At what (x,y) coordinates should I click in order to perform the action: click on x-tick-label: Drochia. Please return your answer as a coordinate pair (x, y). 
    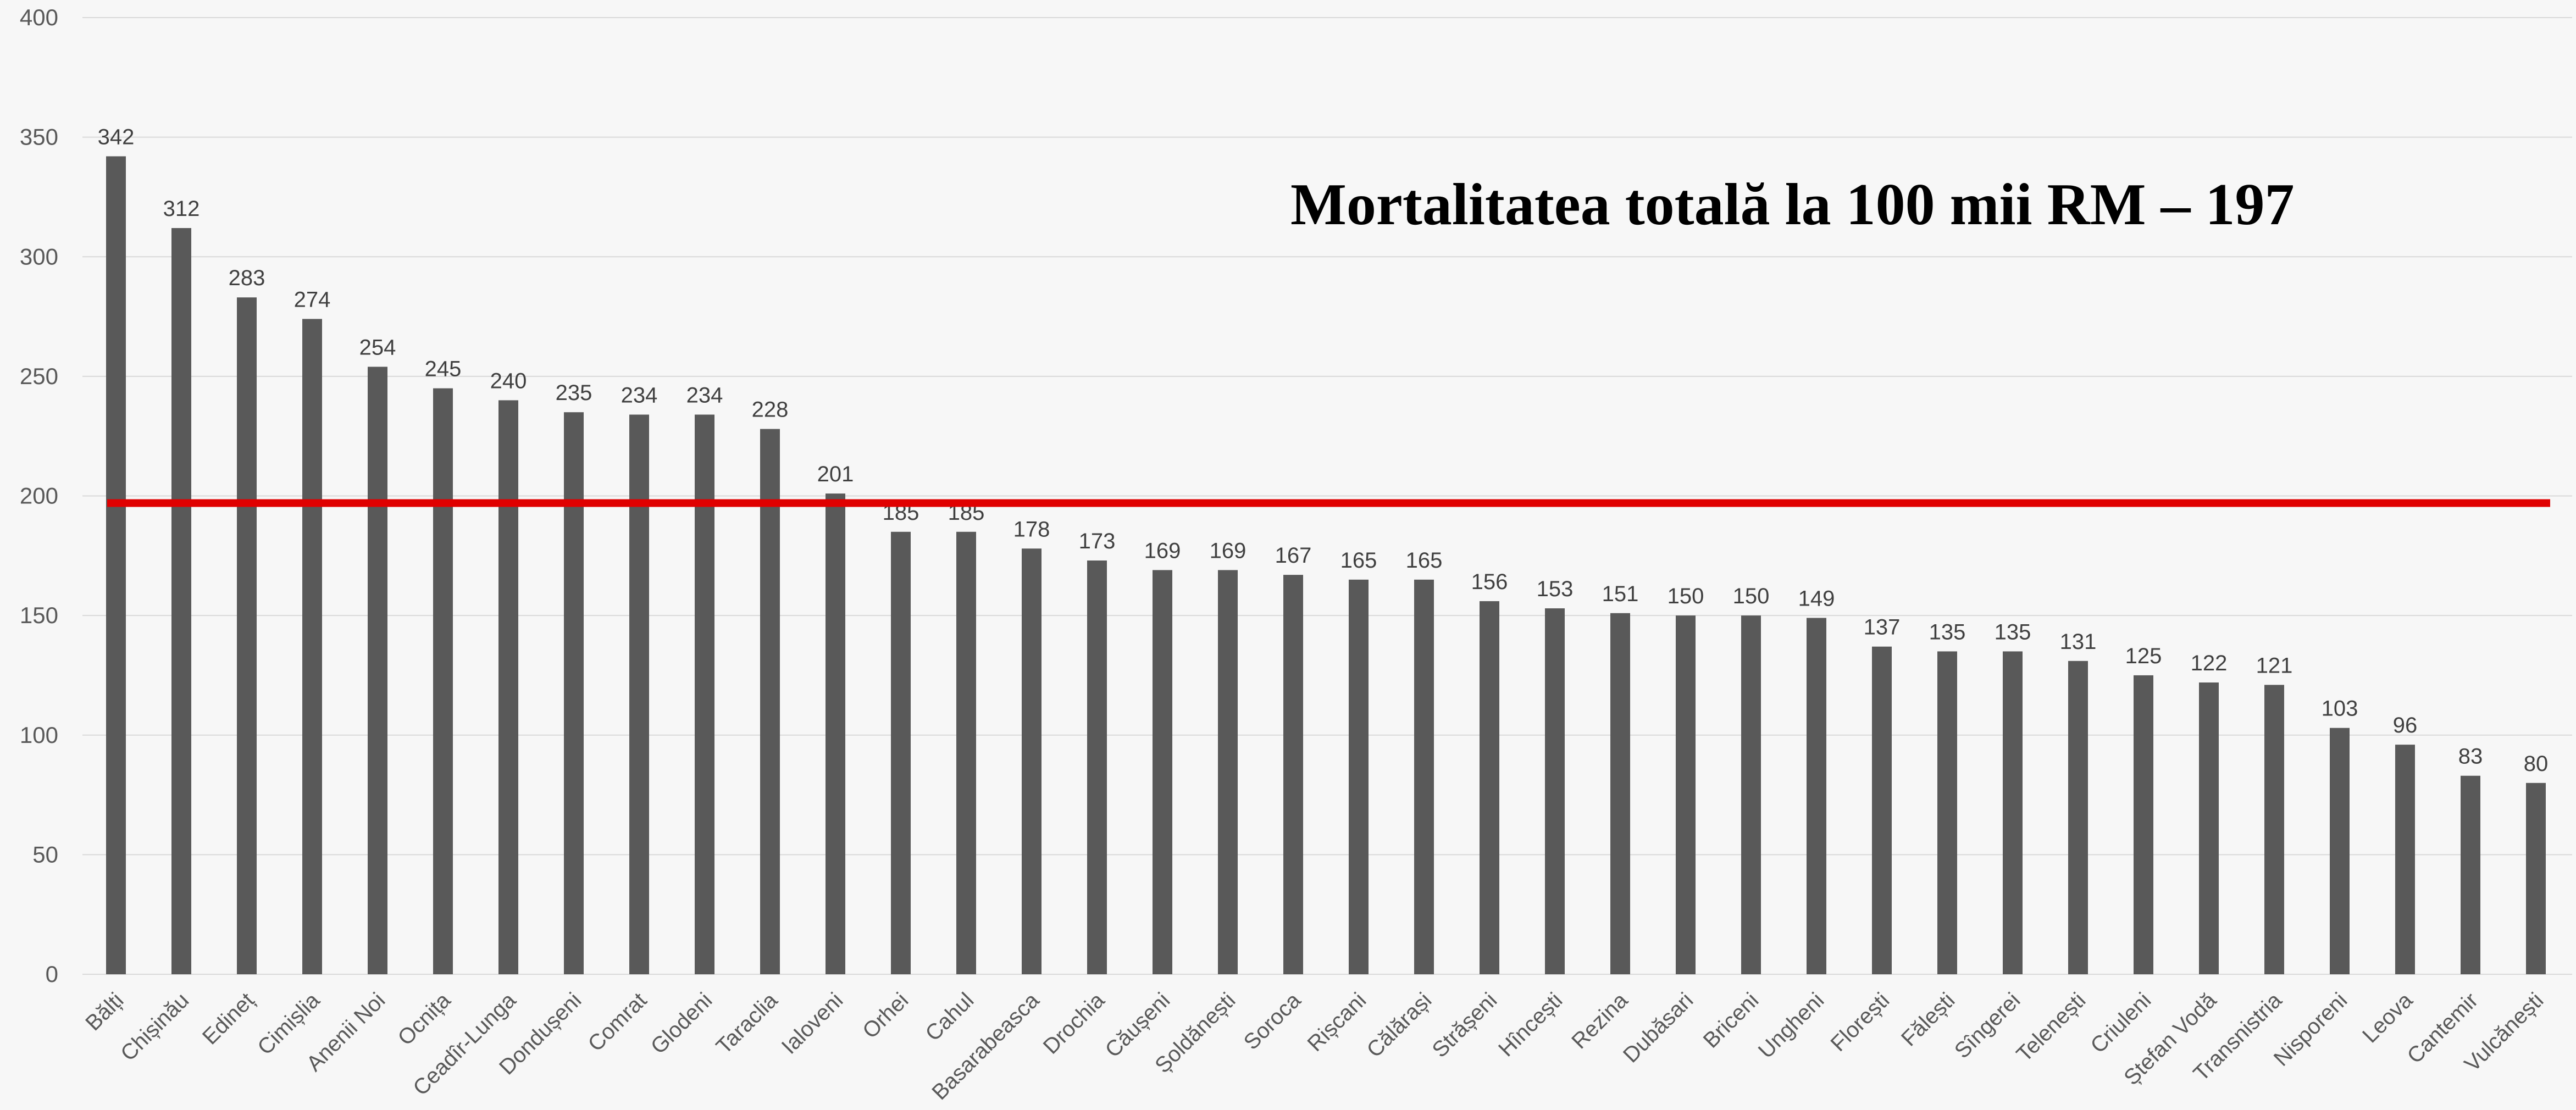
    Looking at the image, I should click on (1074, 1024).